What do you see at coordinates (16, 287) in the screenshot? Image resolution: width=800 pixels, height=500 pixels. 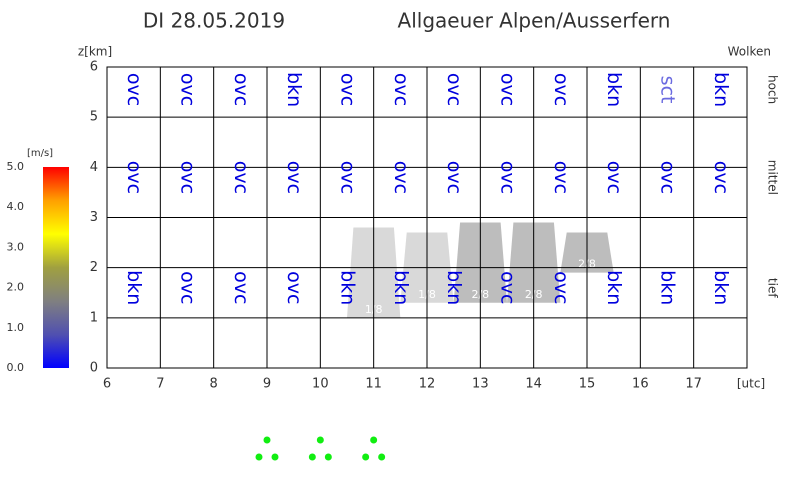 I see `colorbar-tick-label: 2.0` at bounding box center [16, 287].